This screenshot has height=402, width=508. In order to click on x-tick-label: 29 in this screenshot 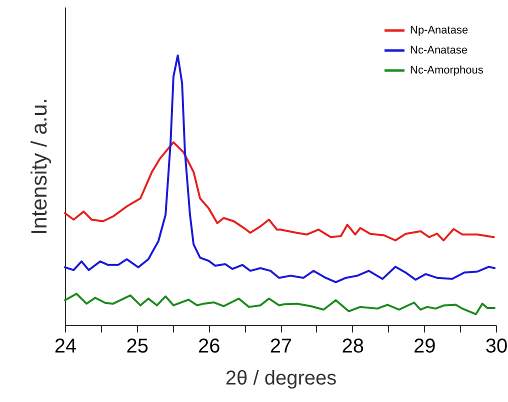, I will do `click(425, 347)`.